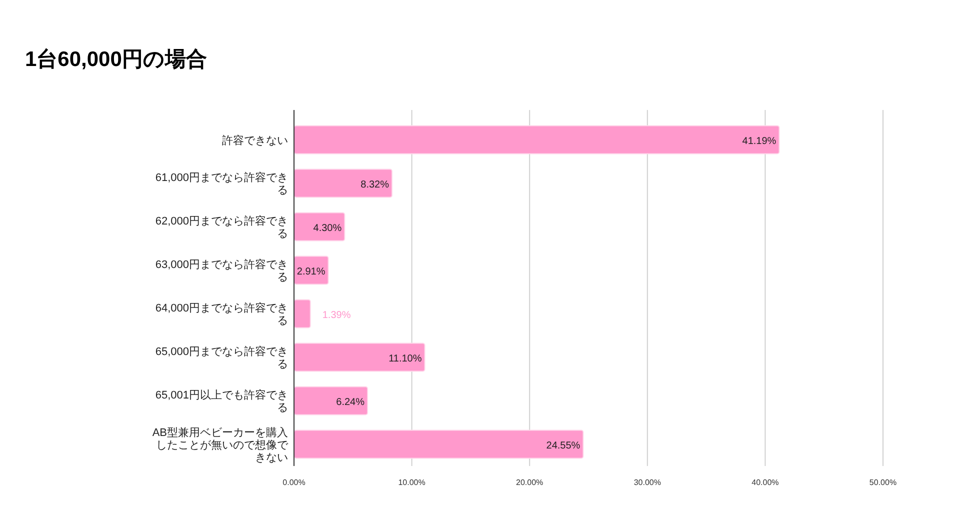  Describe the element at coordinates (116, 59) in the screenshot. I see `text: 1台60,000円の場合` at that location.